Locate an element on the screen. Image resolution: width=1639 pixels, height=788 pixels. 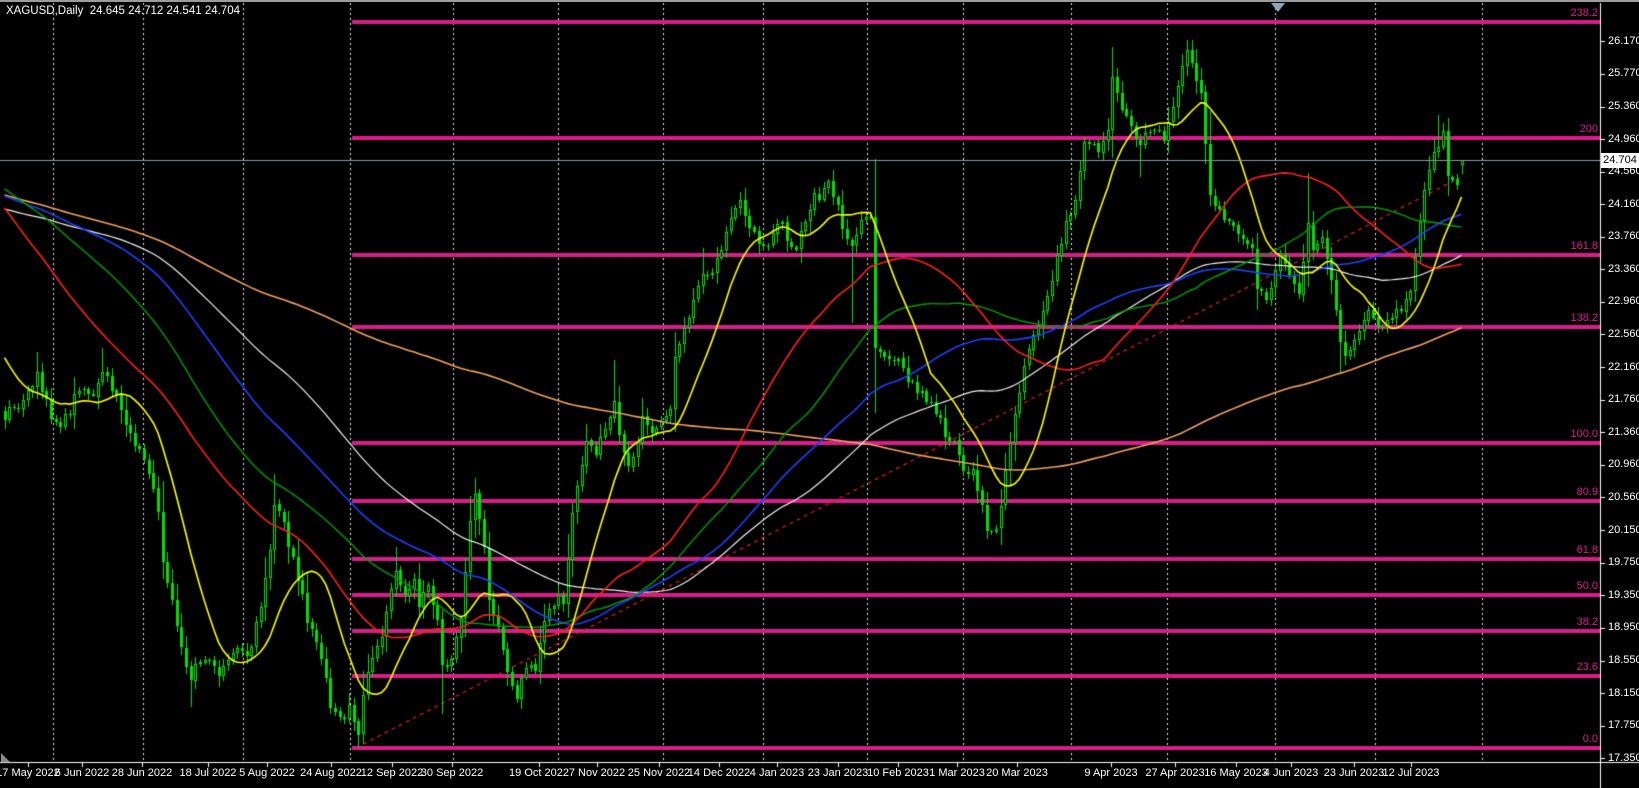
price-tick-label: 21.760 is located at coordinates (1623, 399).